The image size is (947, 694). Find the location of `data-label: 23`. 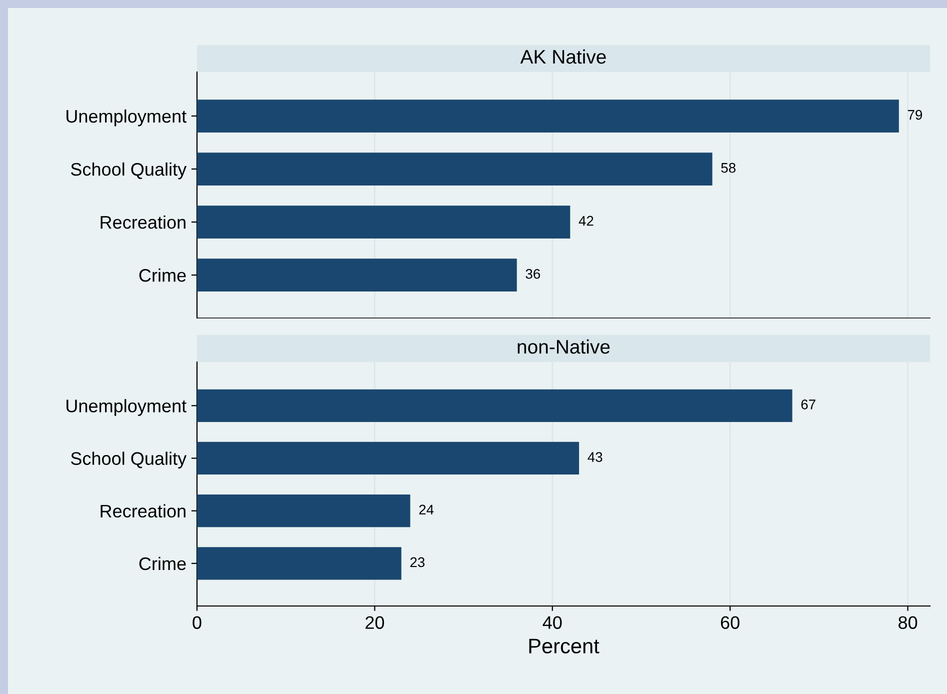

data-label: 23 is located at coordinates (417, 562).